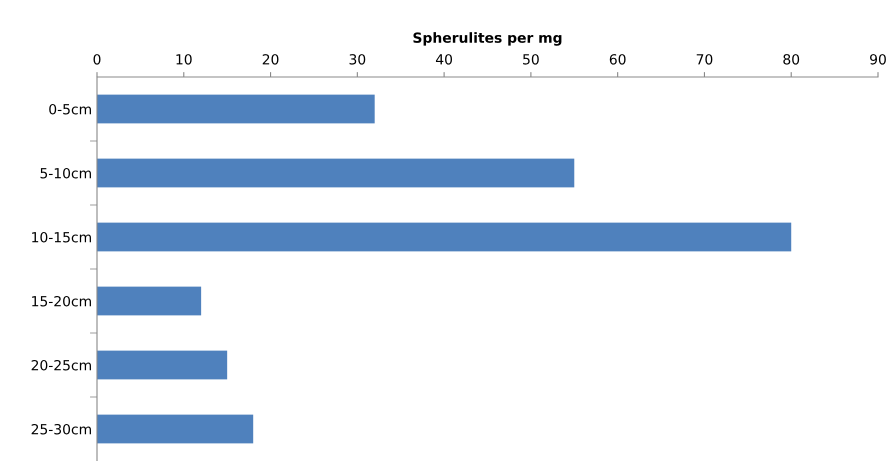 The height and width of the screenshot is (461, 889). What do you see at coordinates (878, 59) in the screenshot?
I see `x-tick-label: 90` at bounding box center [878, 59].